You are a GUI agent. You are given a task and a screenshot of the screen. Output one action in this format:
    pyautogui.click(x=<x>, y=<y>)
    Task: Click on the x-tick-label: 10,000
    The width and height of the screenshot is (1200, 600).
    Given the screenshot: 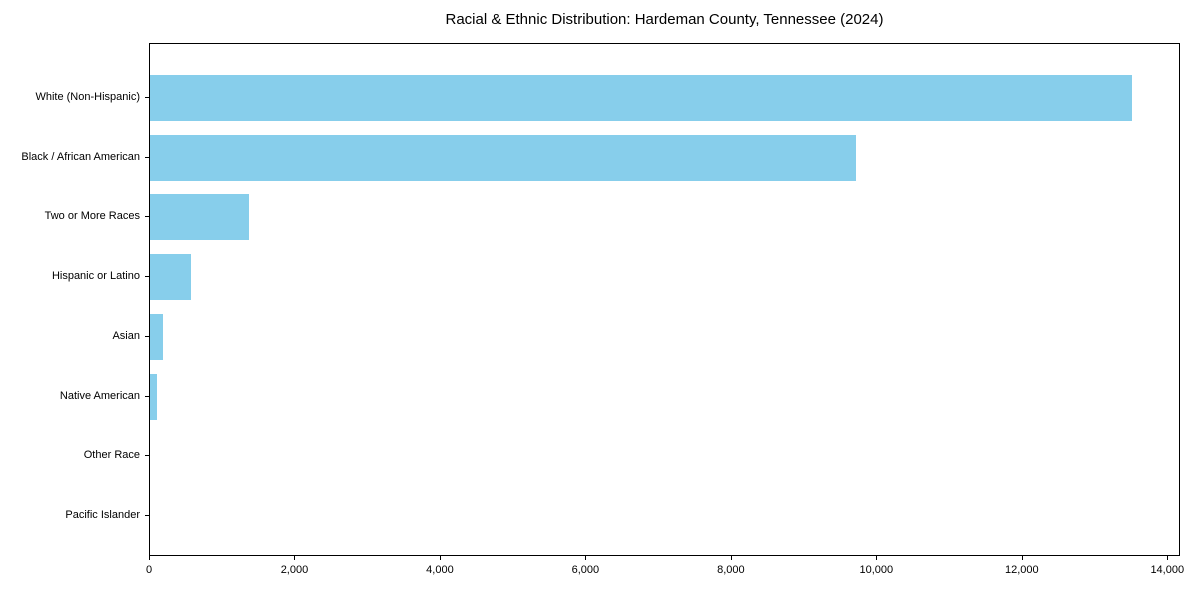 What is the action you would take?
    pyautogui.click(x=876, y=570)
    